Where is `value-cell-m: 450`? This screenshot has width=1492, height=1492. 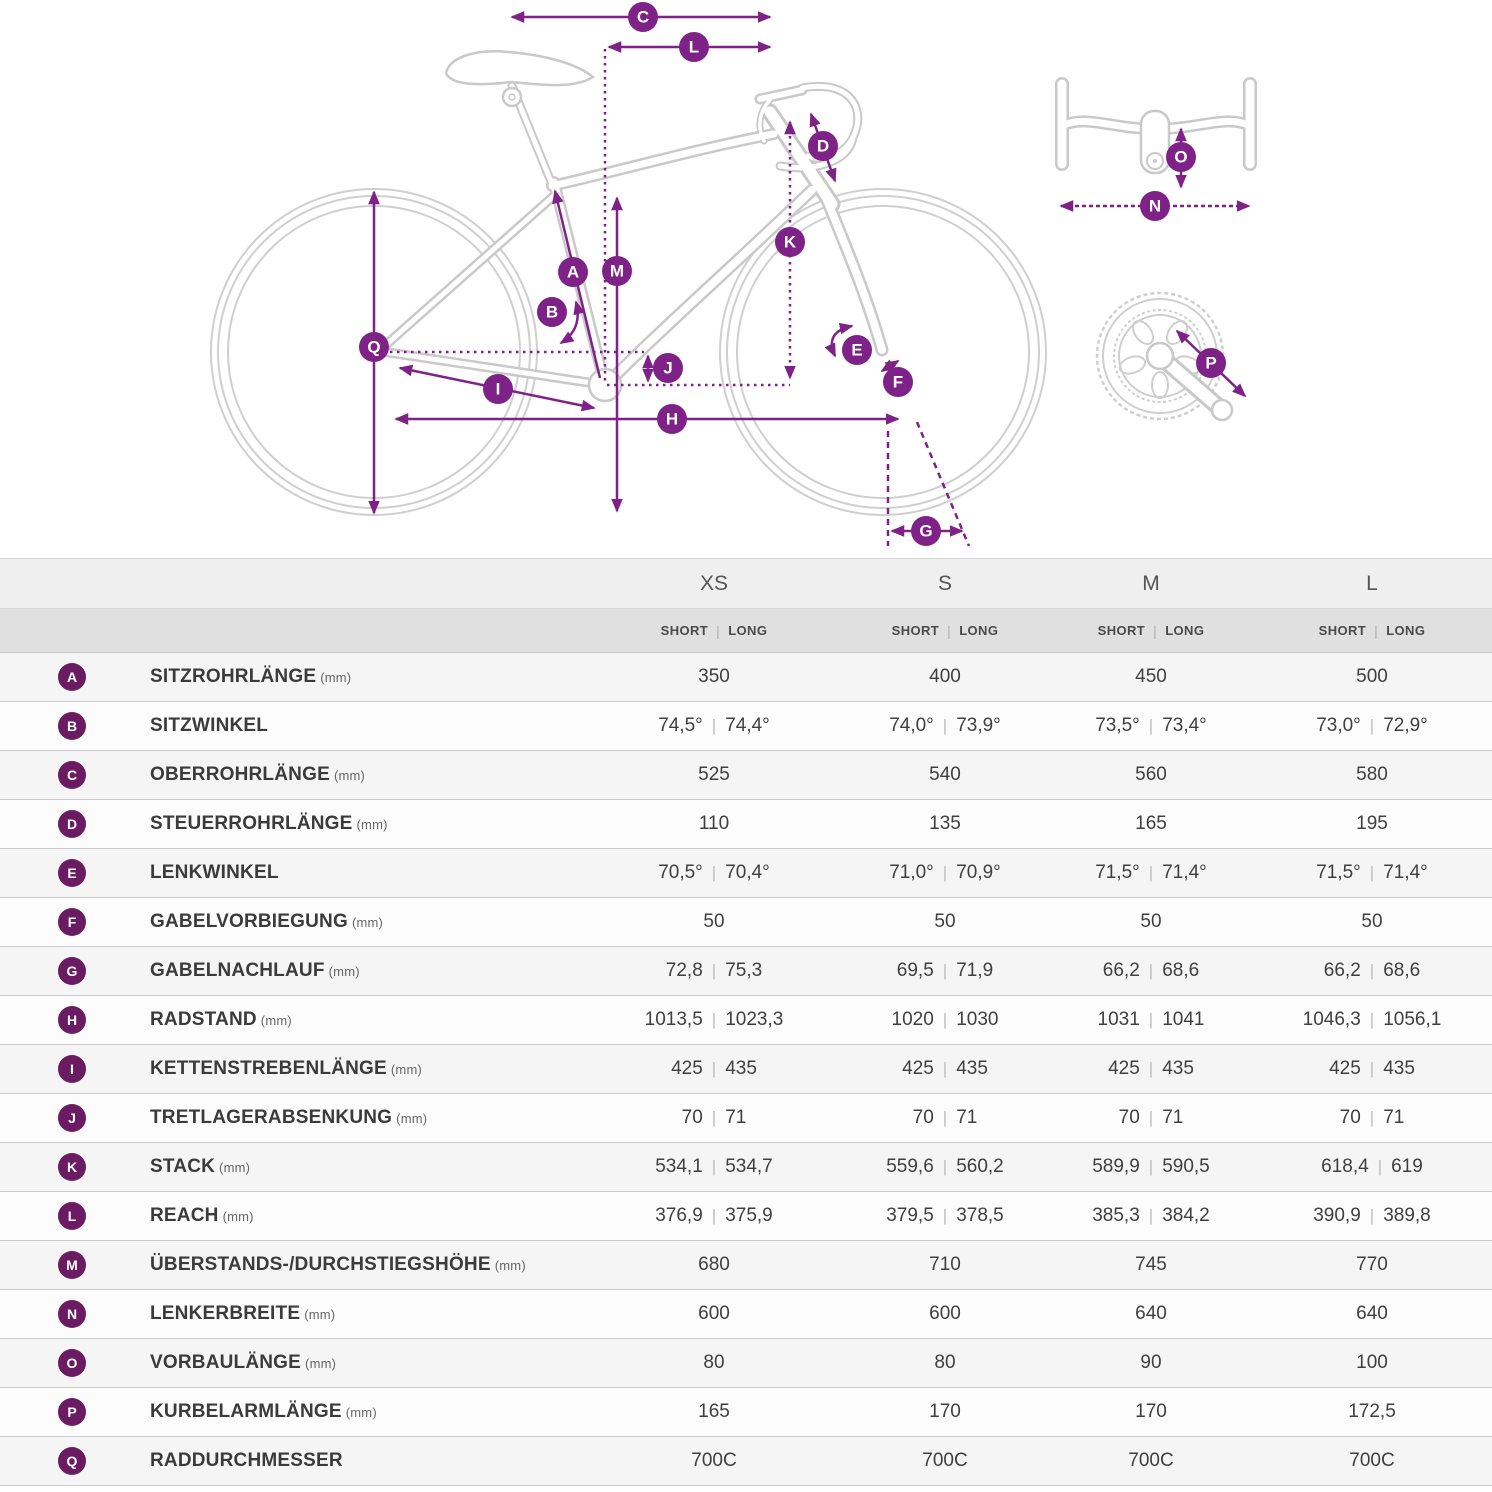 value-cell-m: 450 is located at coordinates (1151, 676).